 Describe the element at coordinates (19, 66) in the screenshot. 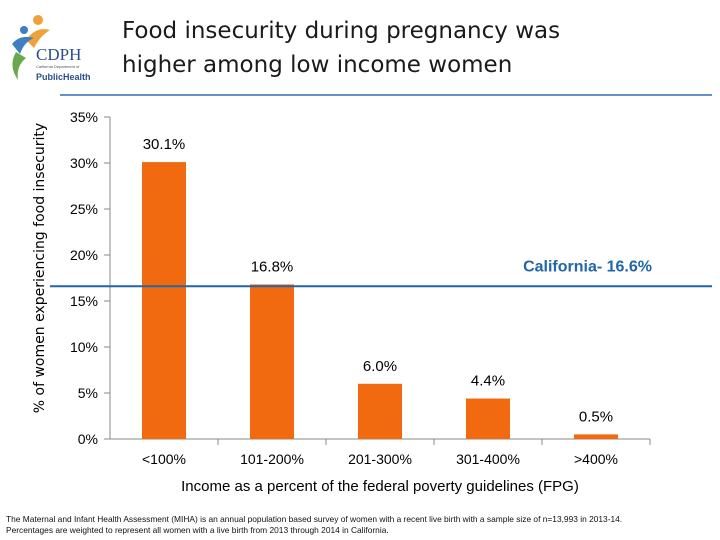

I see `logo-figure-green` at that location.